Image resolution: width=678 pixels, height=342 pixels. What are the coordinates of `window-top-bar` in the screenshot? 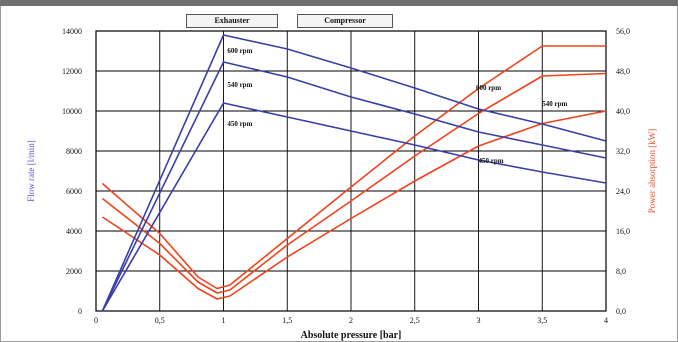 It's located at (339, 3).